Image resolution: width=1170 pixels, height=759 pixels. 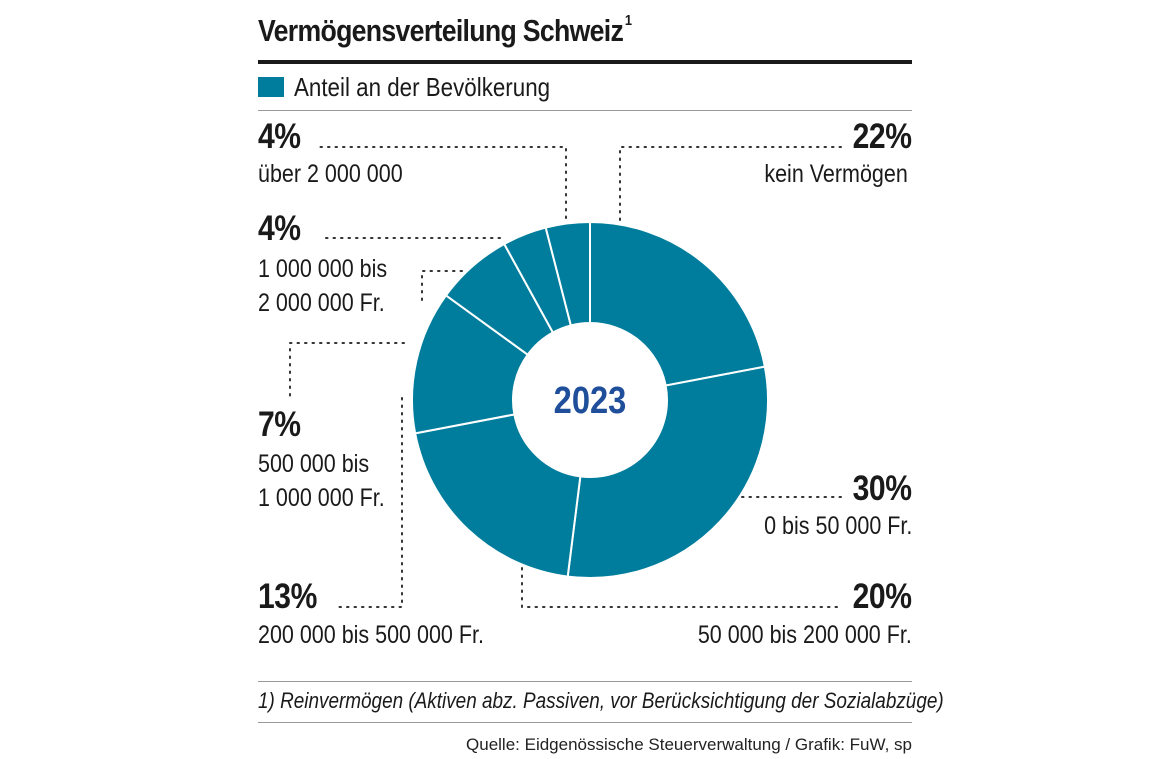 What do you see at coordinates (882, 136) in the screenshot?
I see `value-label-kein-vermoegen: 22%` at bounding box center [882, 136].